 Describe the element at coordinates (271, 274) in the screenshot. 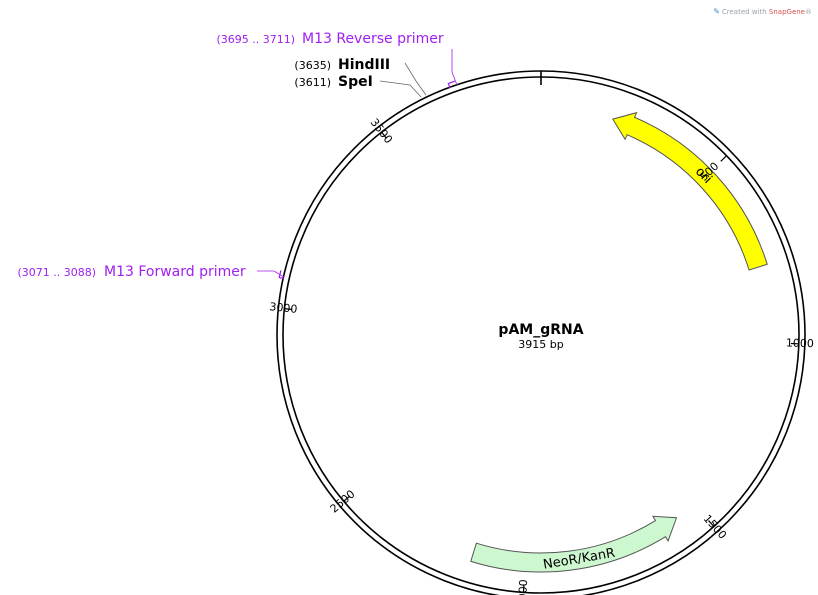

I see `primer-m13-forward-leader` at that location.